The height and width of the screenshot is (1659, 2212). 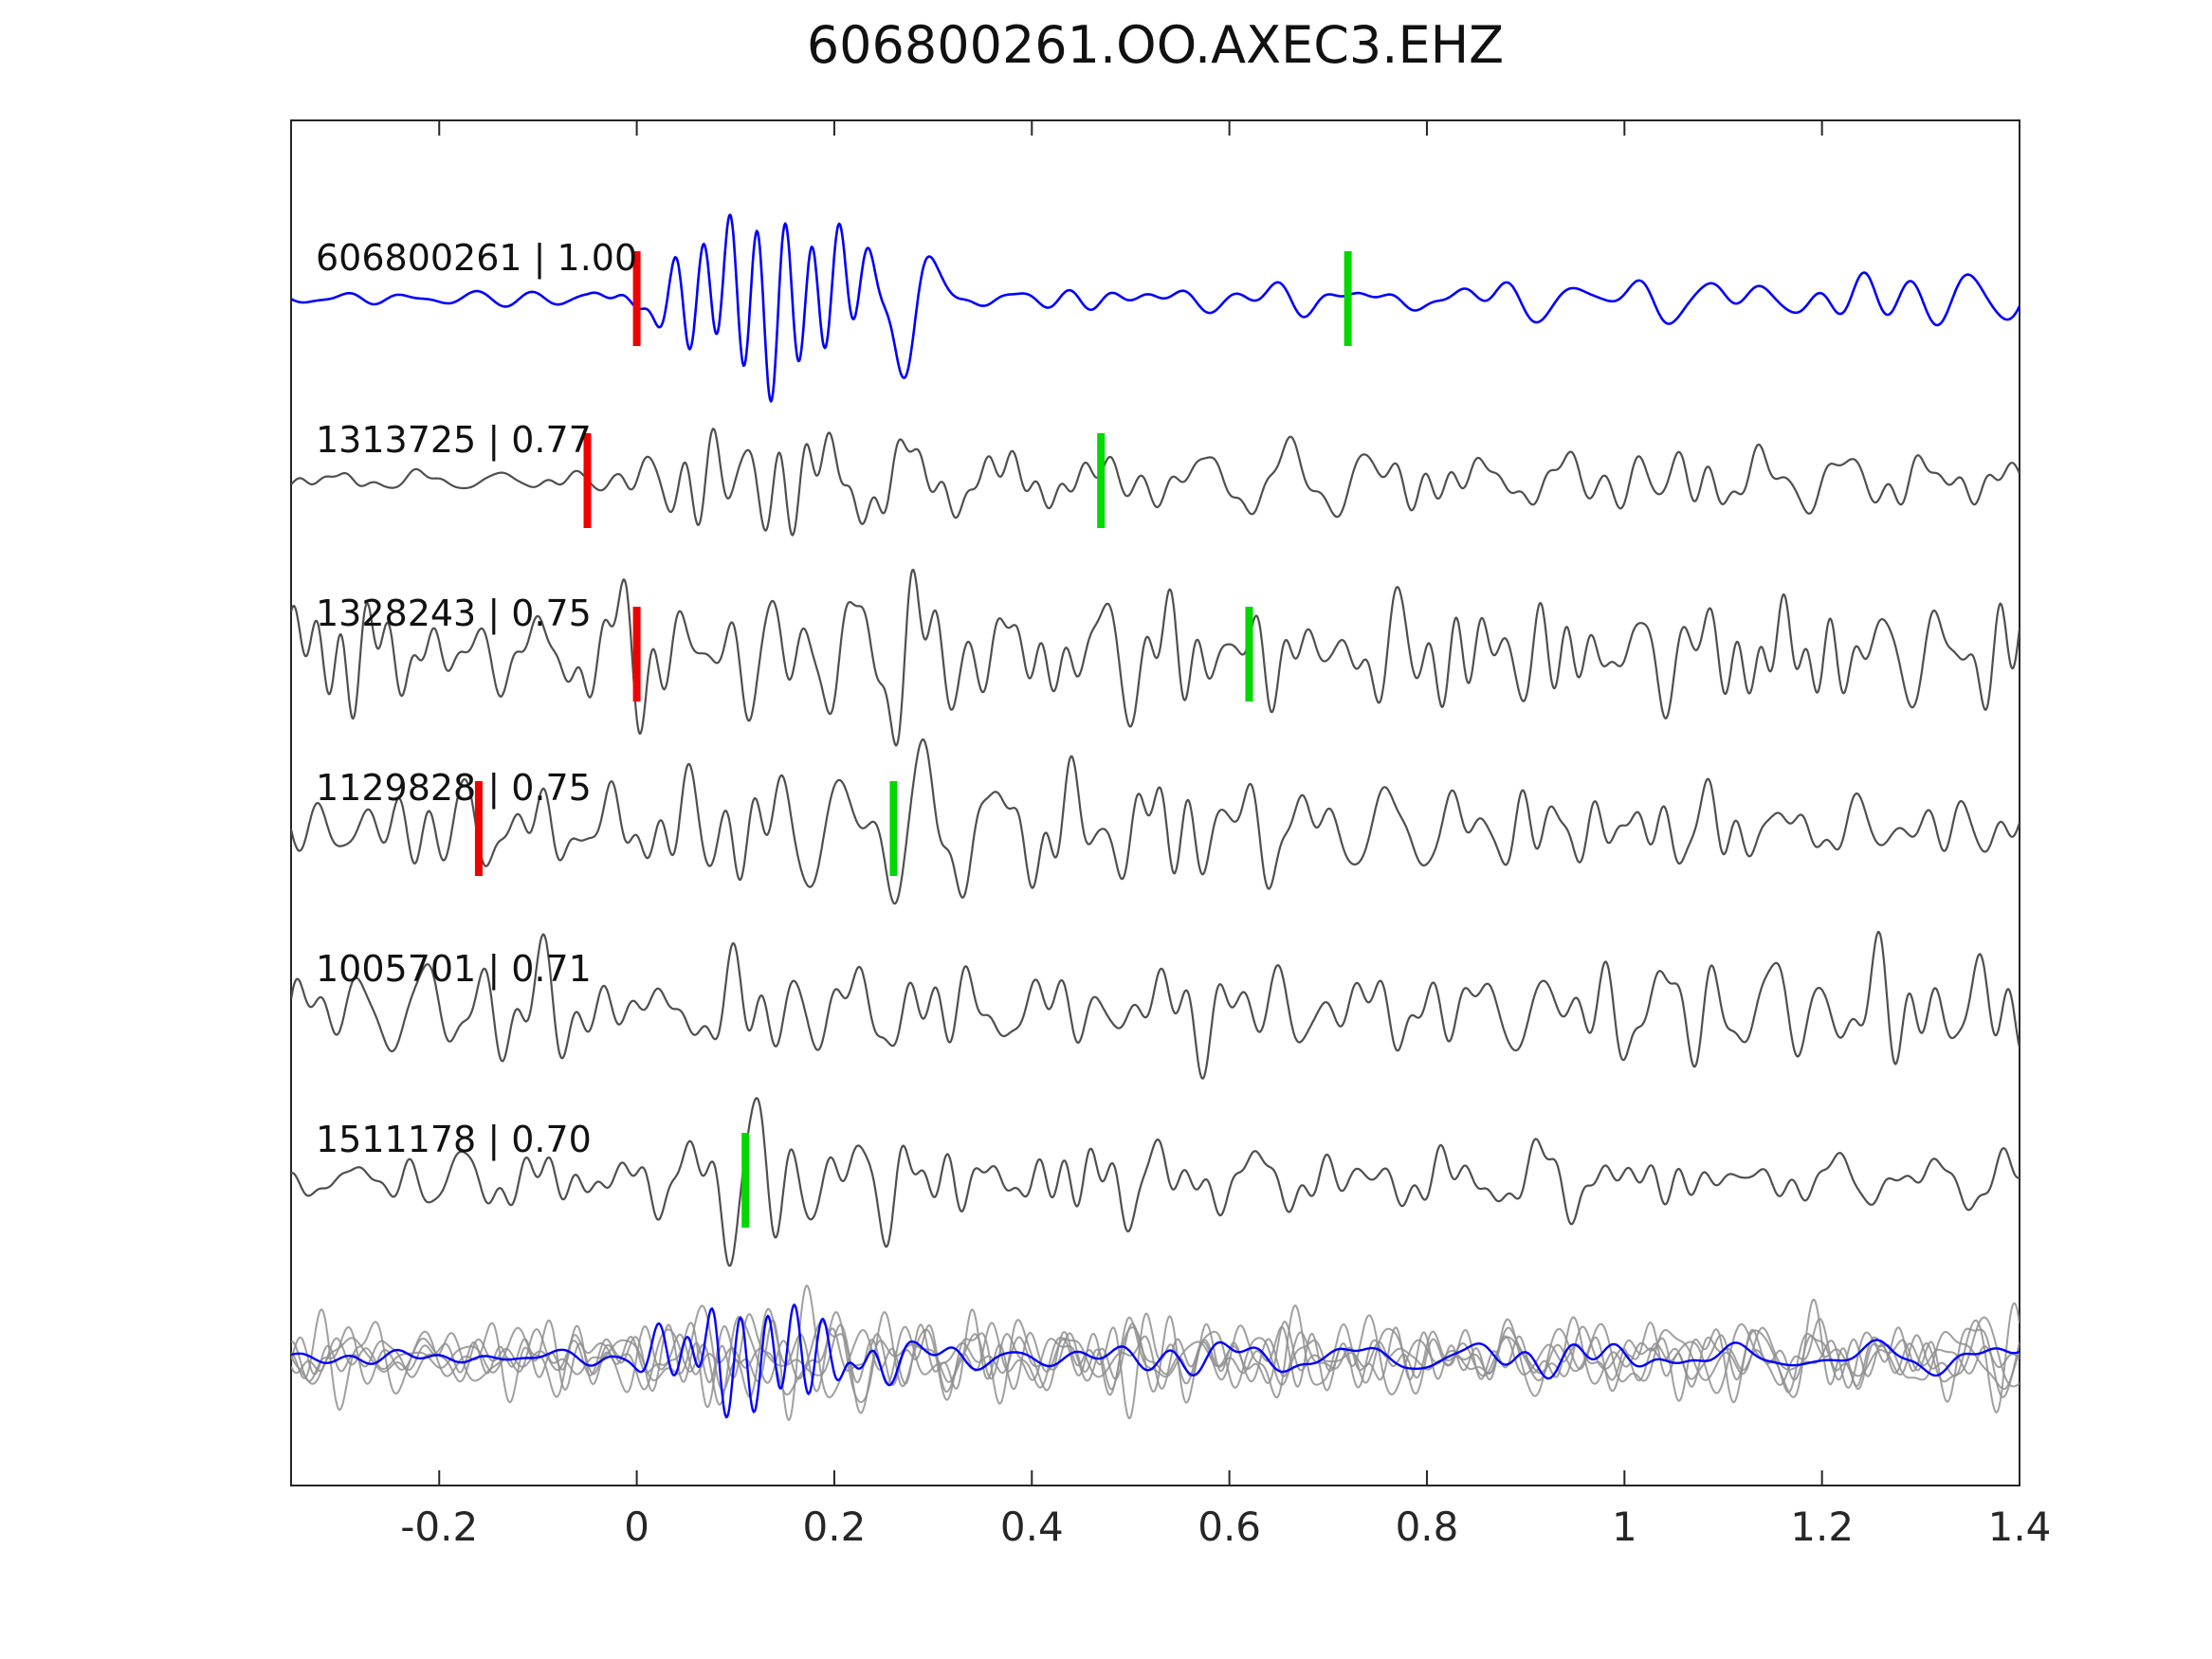 What do you see at coordinates (454, 440) in the screenshot?
I see `trace-label: 1313725 | 0.77` at bounding box center [454, 440].